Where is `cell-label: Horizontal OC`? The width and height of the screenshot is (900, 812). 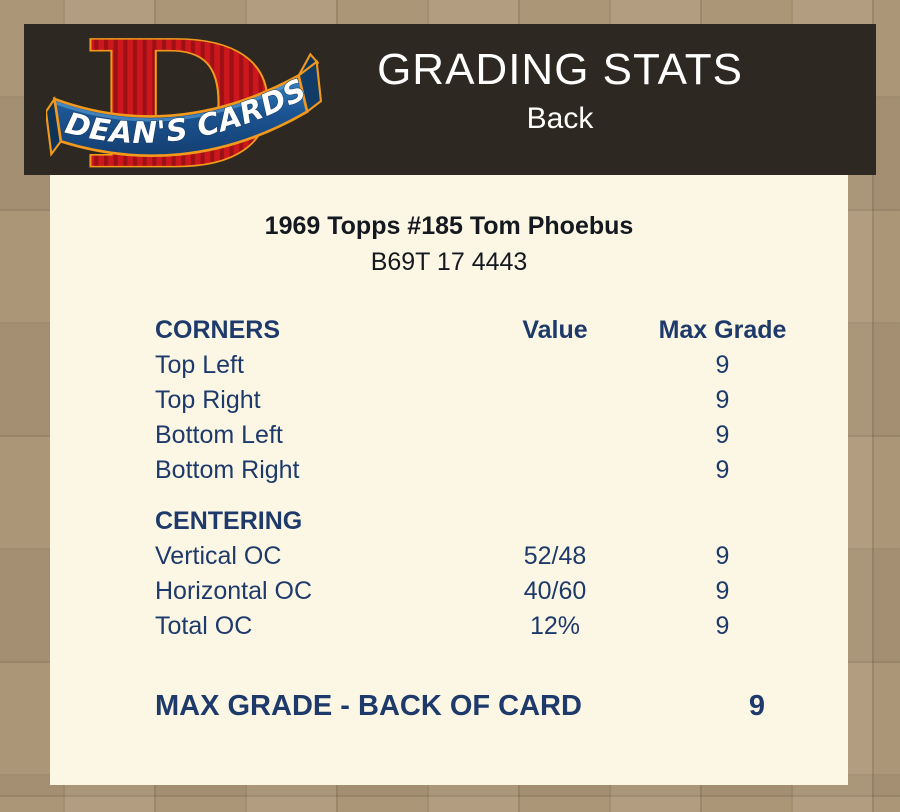 cell-label: Horizontal OC is located at coordinates (233, 591).